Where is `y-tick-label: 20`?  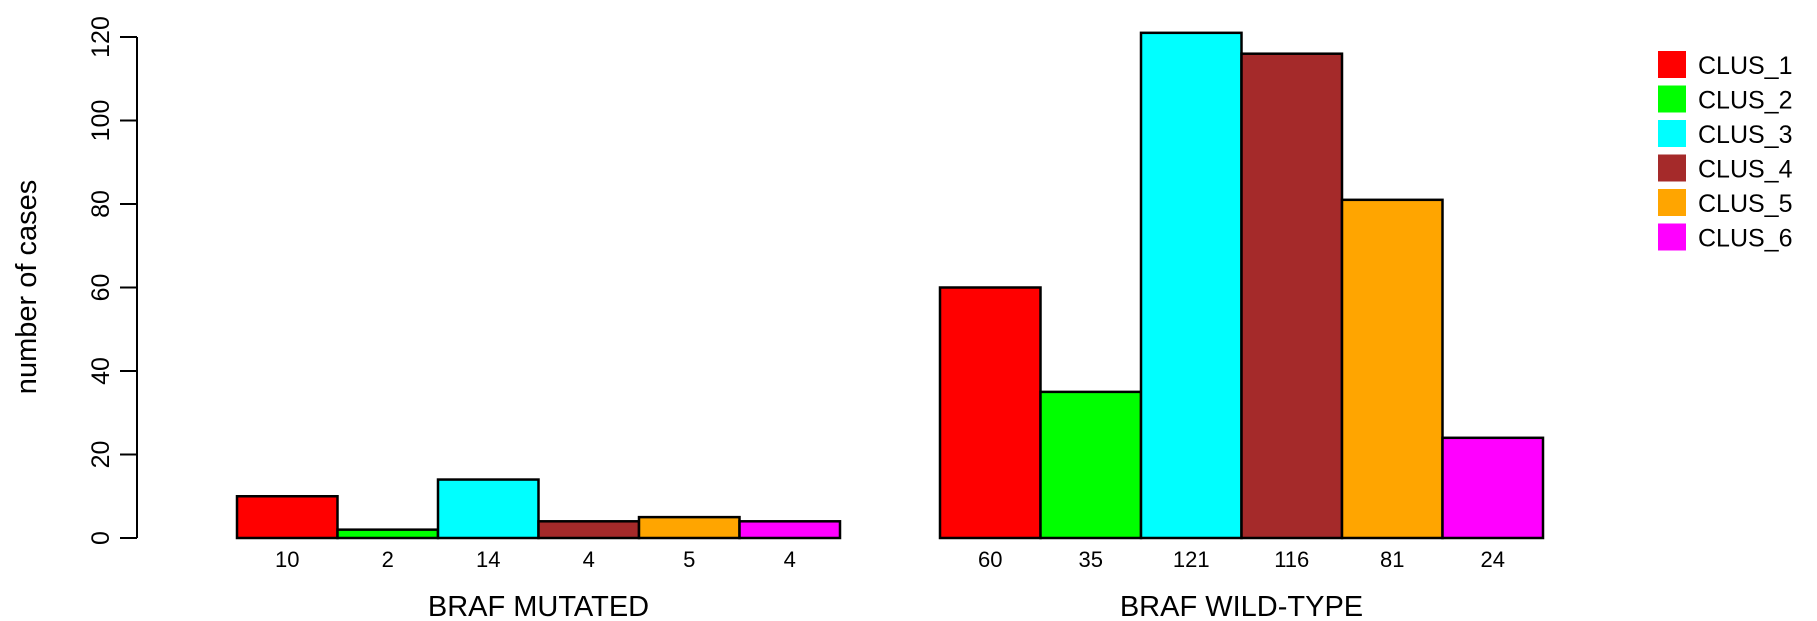
y-tick-label: 20 is located at coordinates (101, 455).